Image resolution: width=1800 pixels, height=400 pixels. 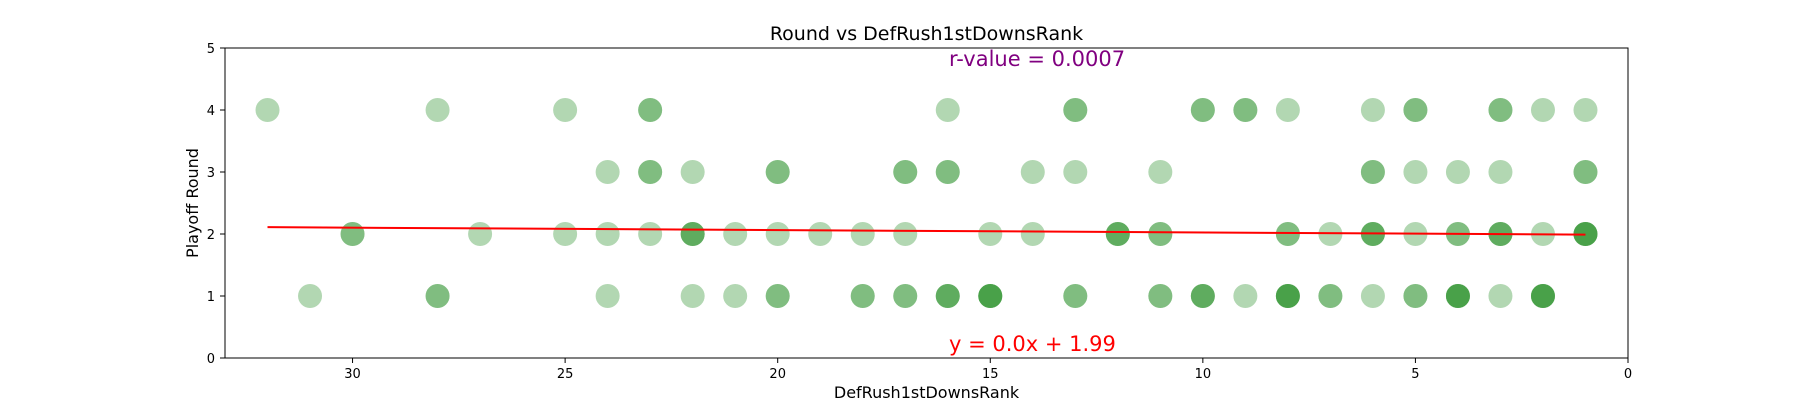 What do you see at coordinates (211, 297) in the screenshot?
I see `y-tick-label: 1` at bounding box center [211, 297].